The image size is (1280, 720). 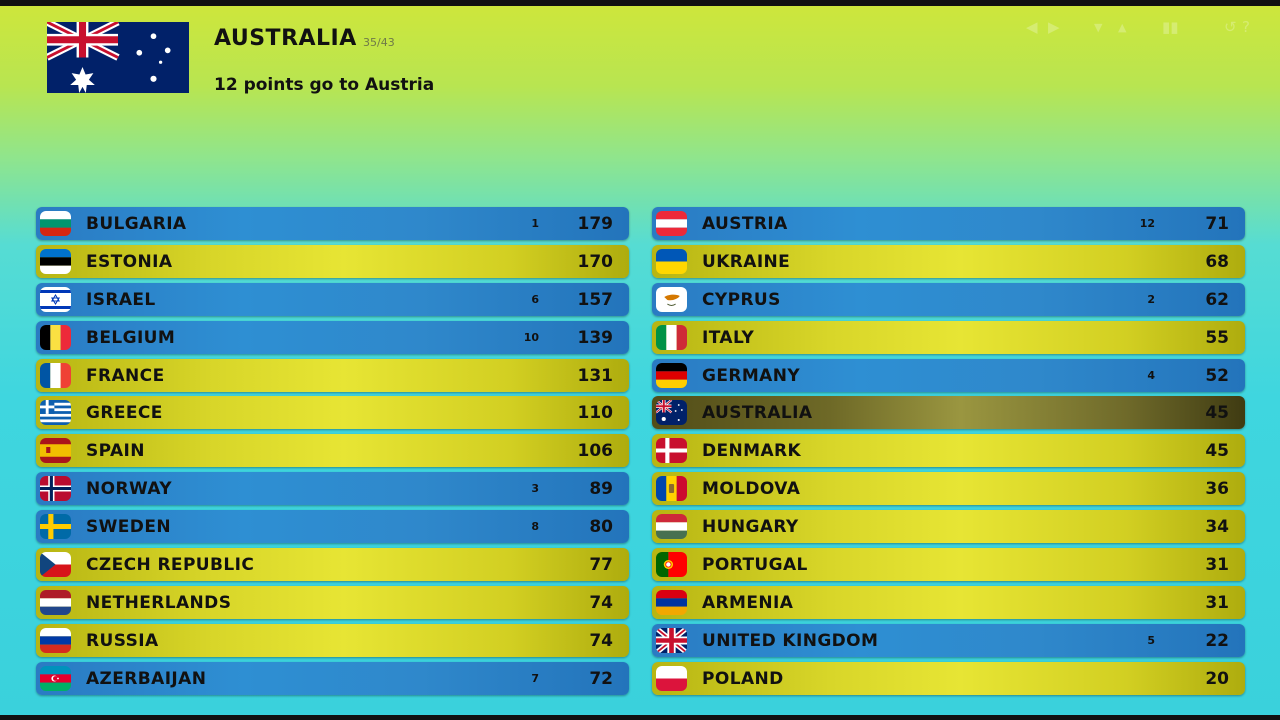 What do you see at coordinates (948, 602) in the screenshot?
I see `scoreboard-row-armenia: ARMENIA 31` at bounding box center [948, 602].